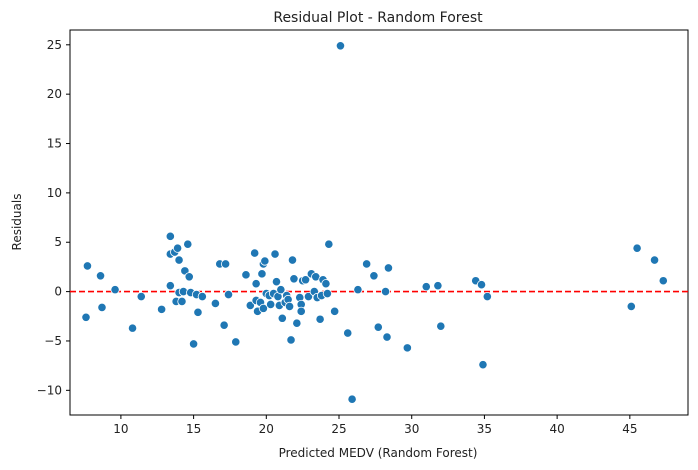  Describe the element at coordinates (338, 429) in the screenshot. I see `x-tick-label: 25` at that location.